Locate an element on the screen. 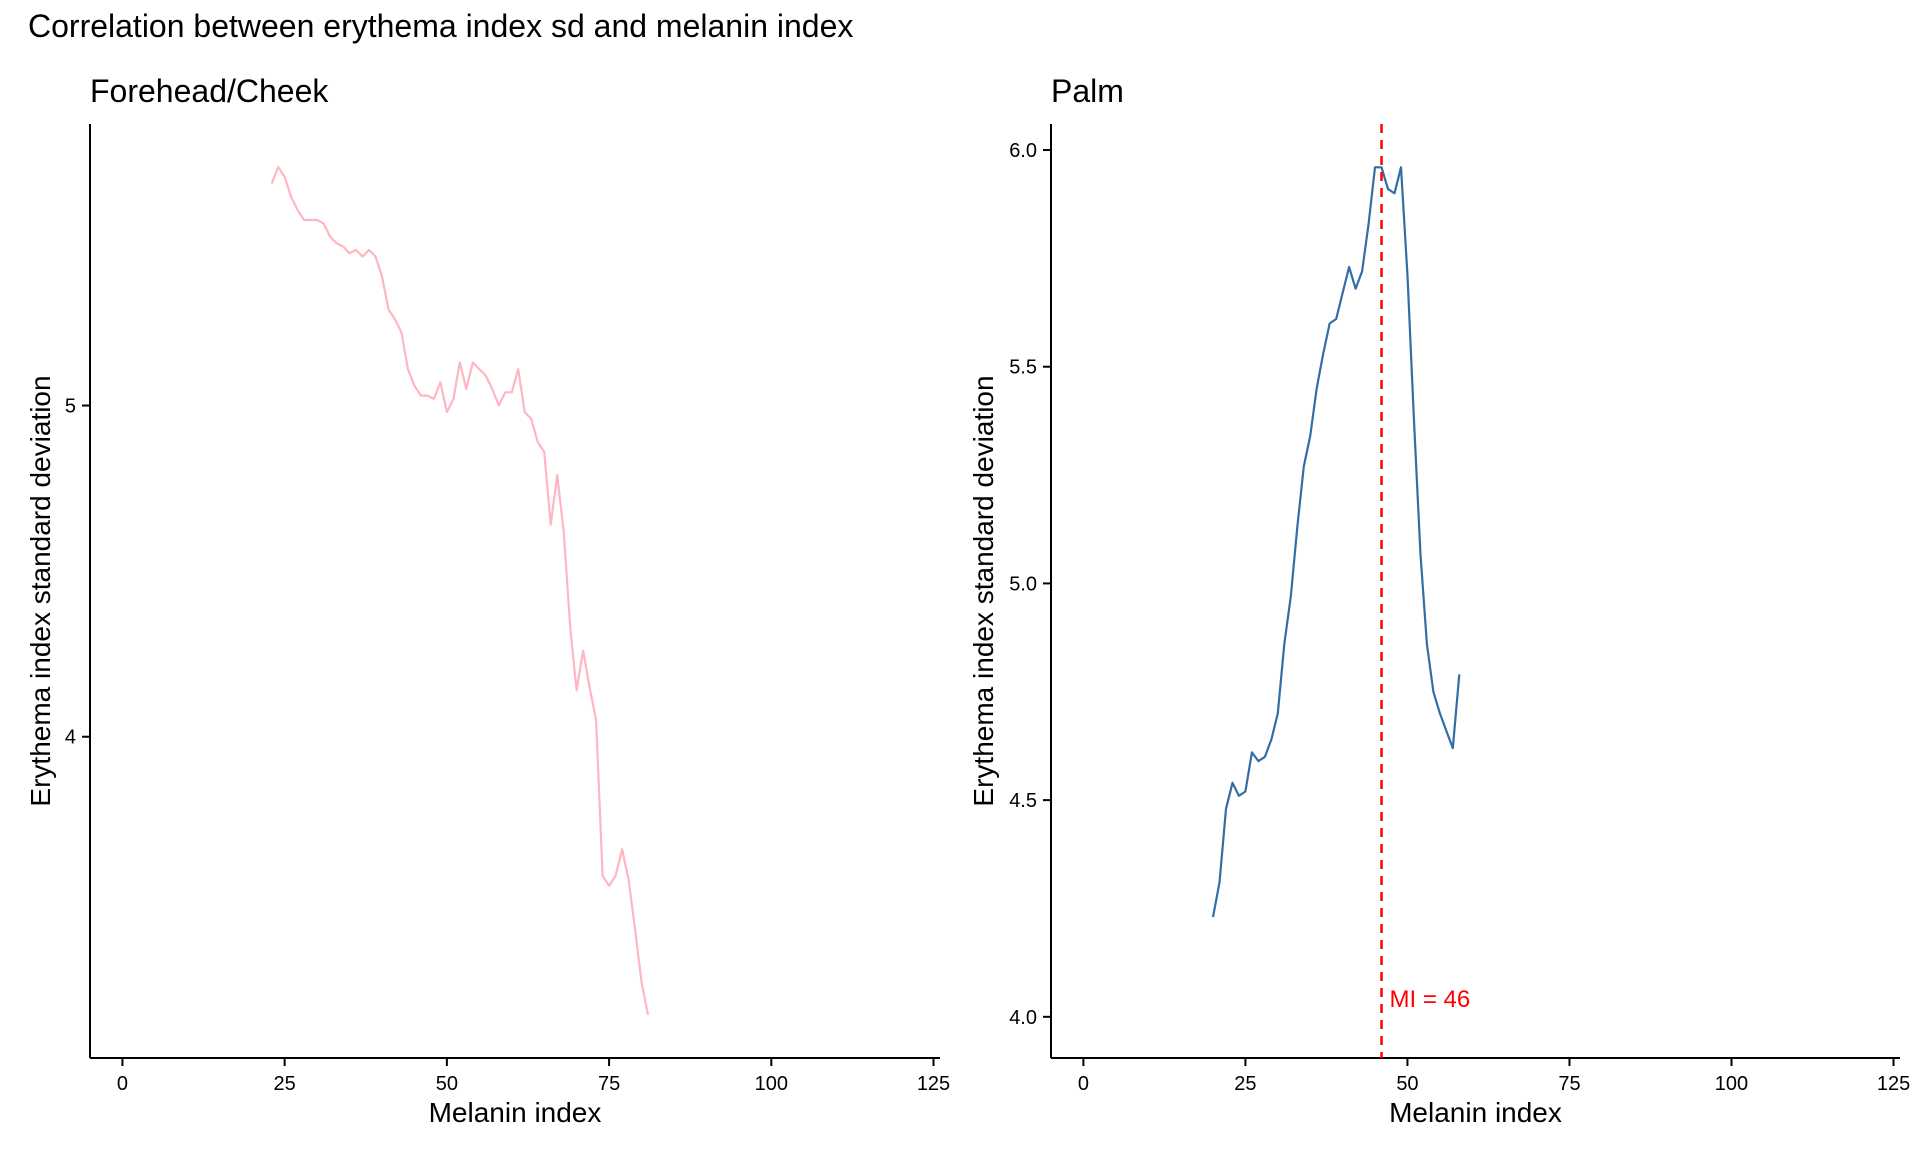  y-tick-label: 6.0 is located at coordinates (1023, 151).